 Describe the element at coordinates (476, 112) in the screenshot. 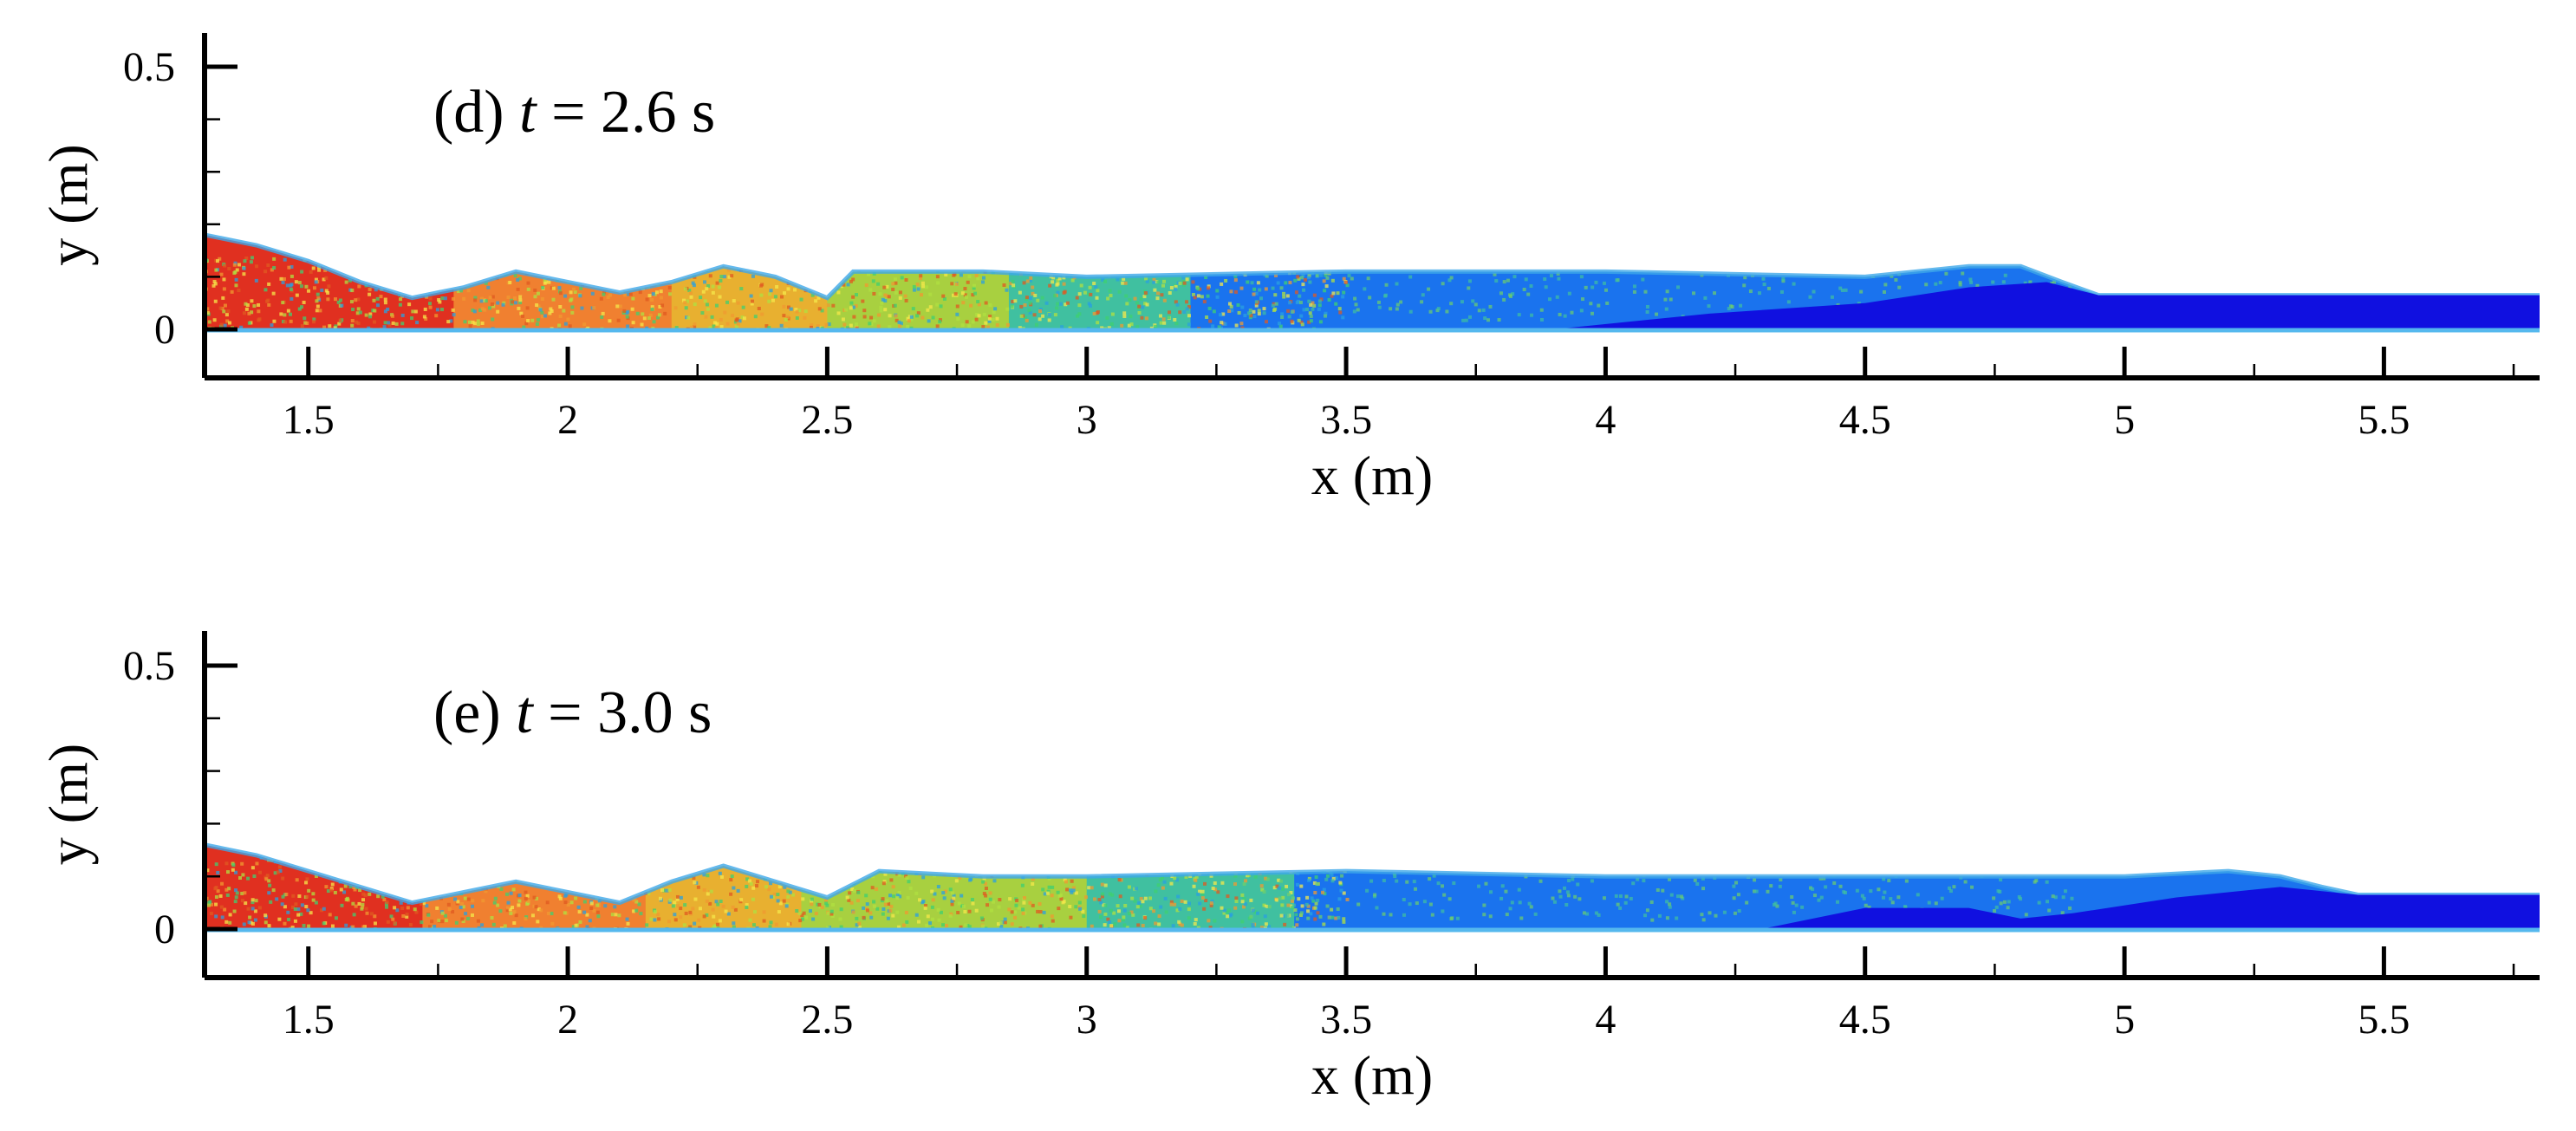

I see `panel-label: (d)` at that location.